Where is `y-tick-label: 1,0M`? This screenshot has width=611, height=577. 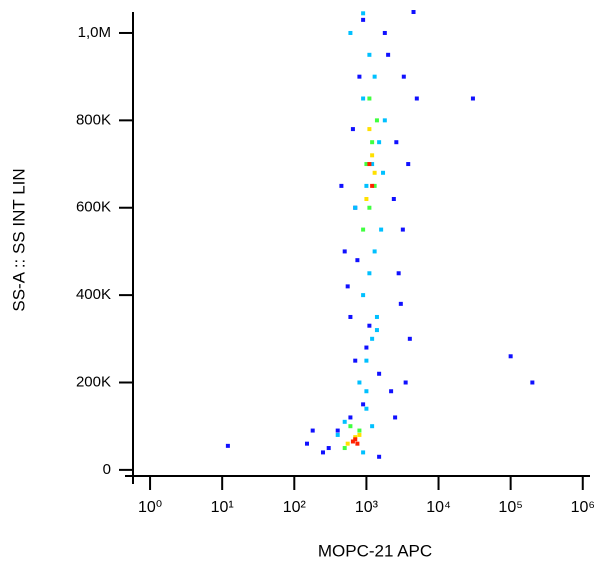 y-tick-label: 1,0M is located at coordinates (94, 32).